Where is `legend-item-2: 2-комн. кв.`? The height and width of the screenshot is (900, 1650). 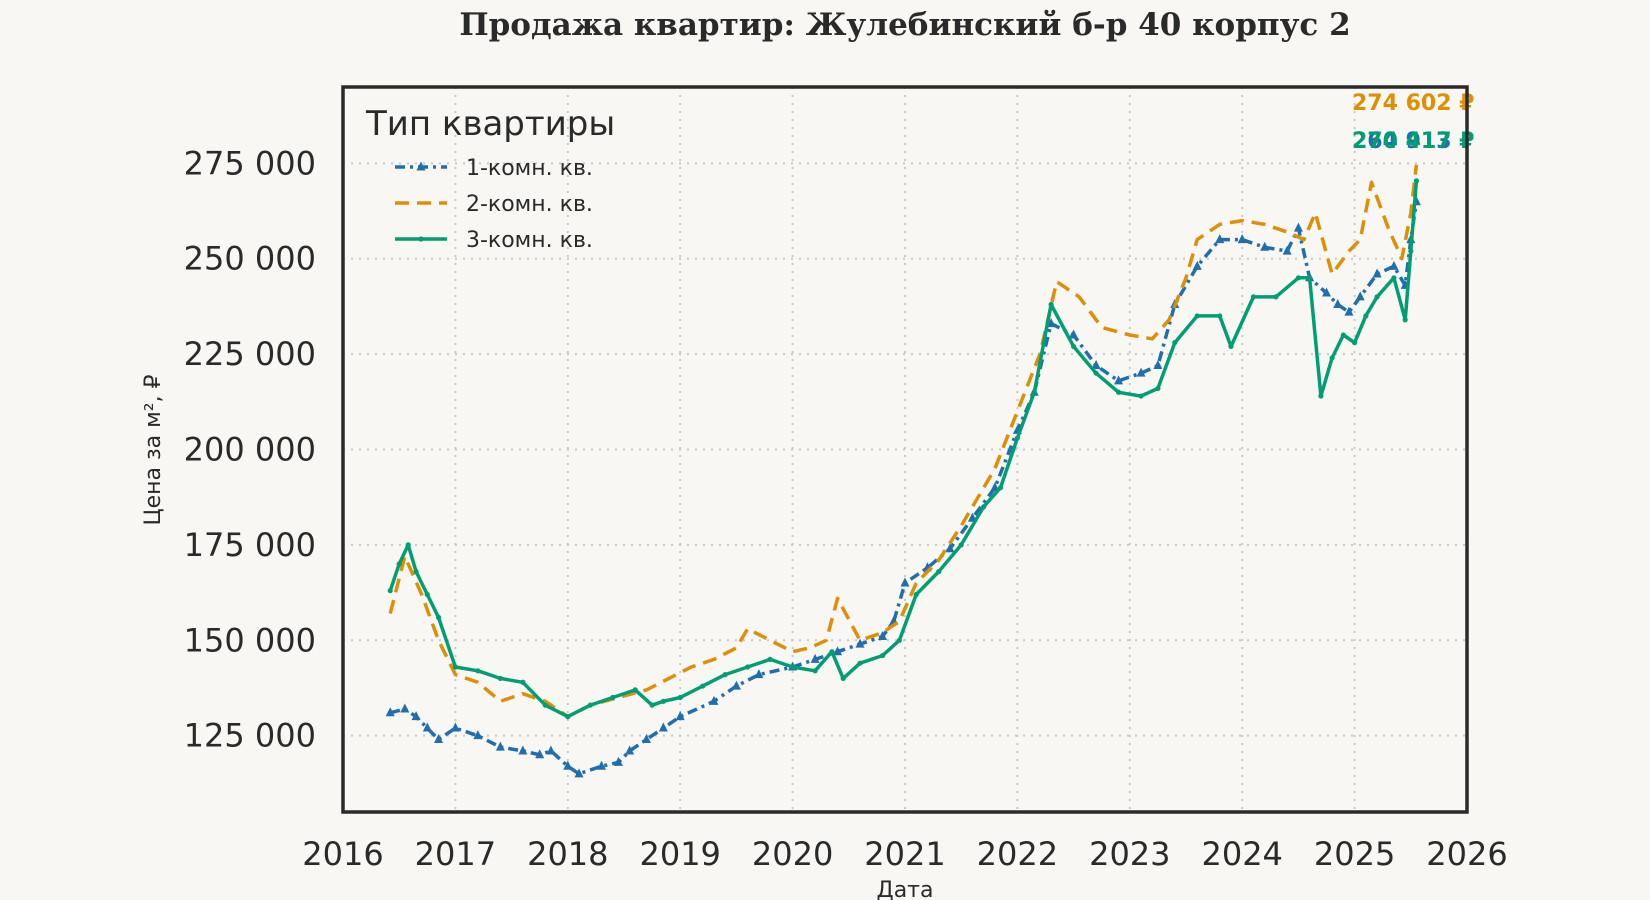
legend-item-2: 2-комн. кв. is located at coordinates (494, 204).